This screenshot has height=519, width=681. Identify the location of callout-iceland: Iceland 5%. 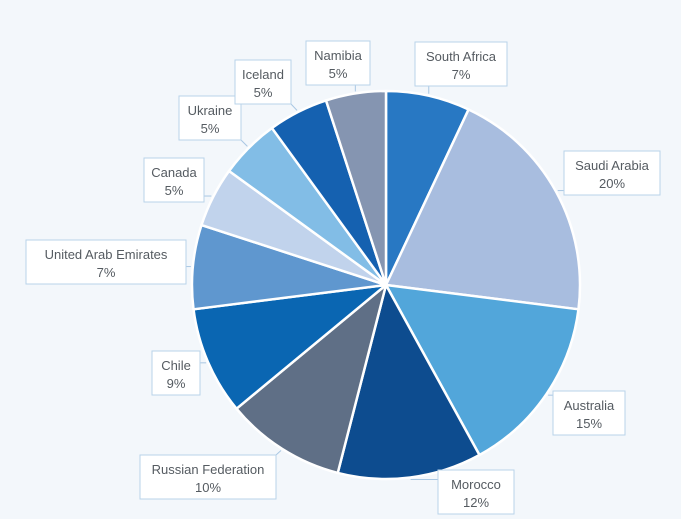
(263, 82).